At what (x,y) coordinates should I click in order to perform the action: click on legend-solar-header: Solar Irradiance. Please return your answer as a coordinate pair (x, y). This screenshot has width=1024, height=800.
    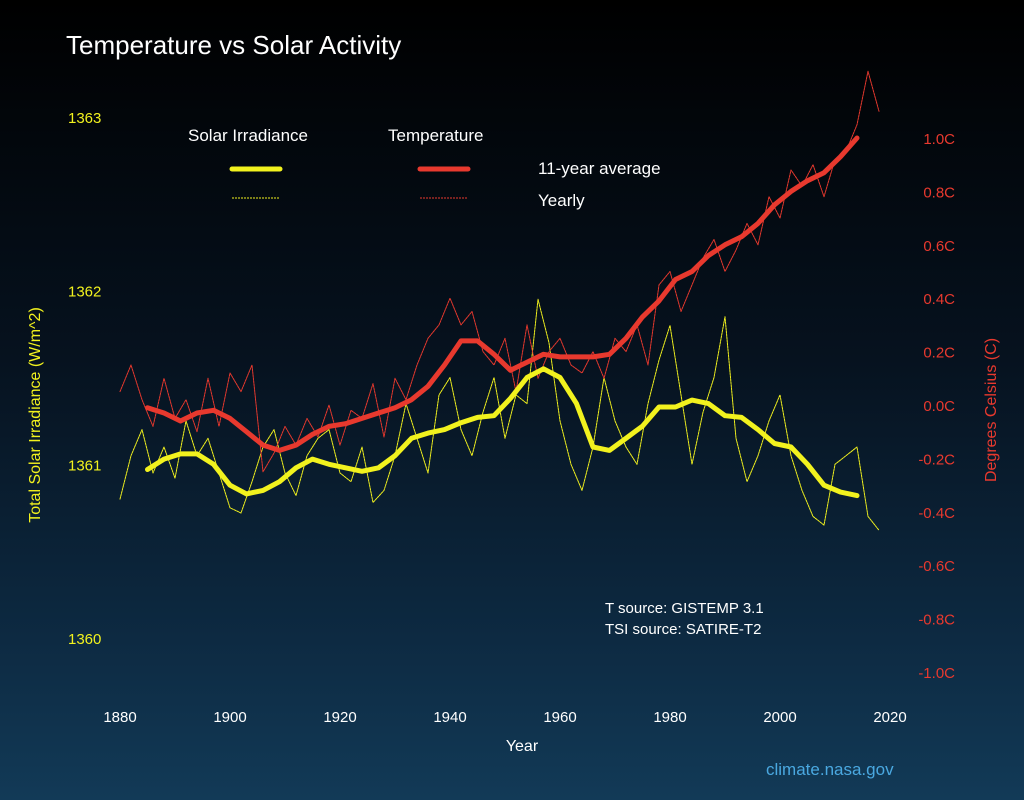
    Looking at the image, I should click on (248, 135).